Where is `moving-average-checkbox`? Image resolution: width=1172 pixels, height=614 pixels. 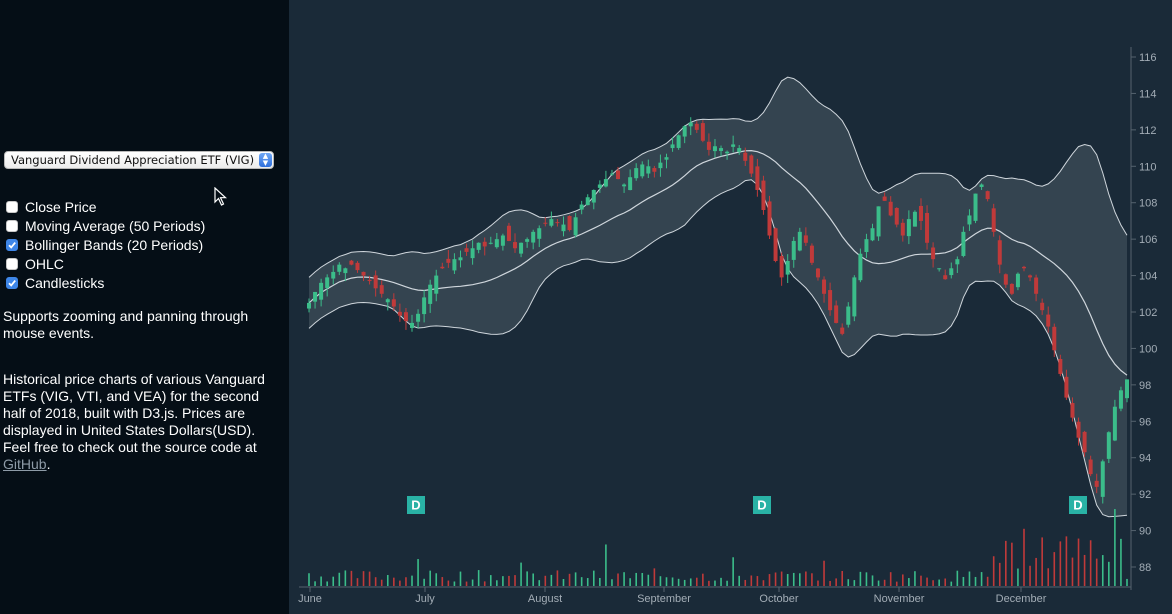 moving-average-checkbox is located at coordinates (12, 226).